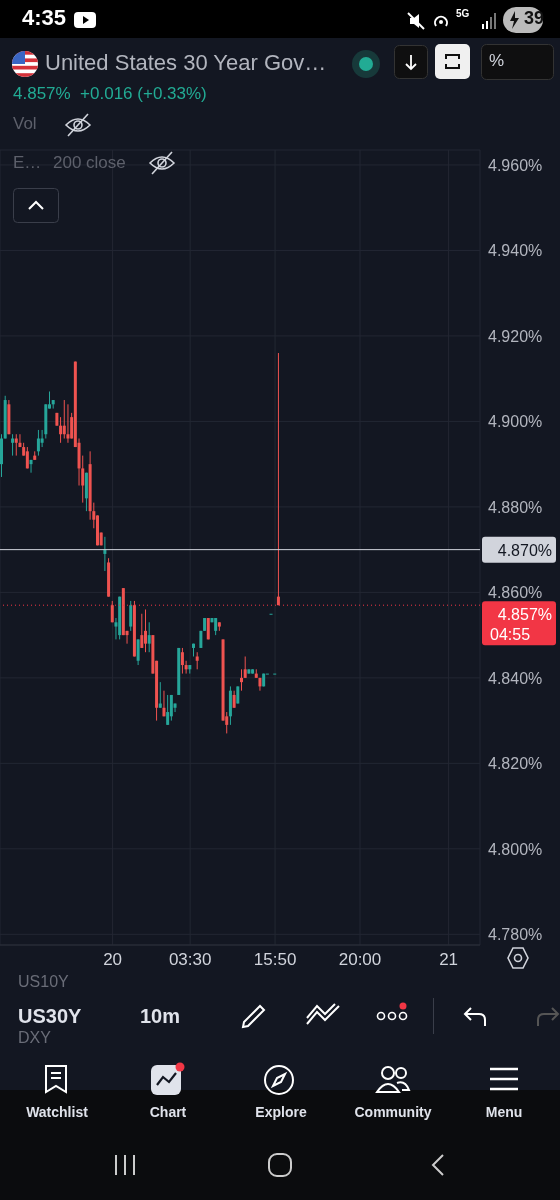 Image resolution: width=560 pixels, height=1200 pixels. What do you see at coordinates (110, 94) in the screenshot?
I see `chart-subtitle: 4.857% +0.016 (+0.33%)` at bounding box center [110, 94].